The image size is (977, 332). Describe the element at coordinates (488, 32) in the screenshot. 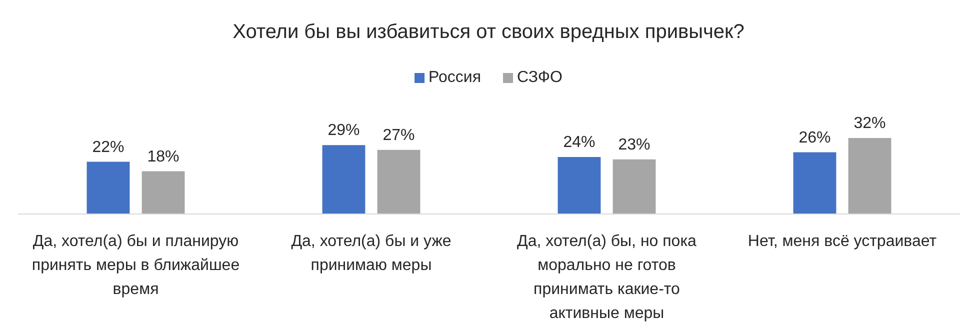

I see `chart-title: Хотели бы вы избавиться от своих вредных привычек?` at that location.